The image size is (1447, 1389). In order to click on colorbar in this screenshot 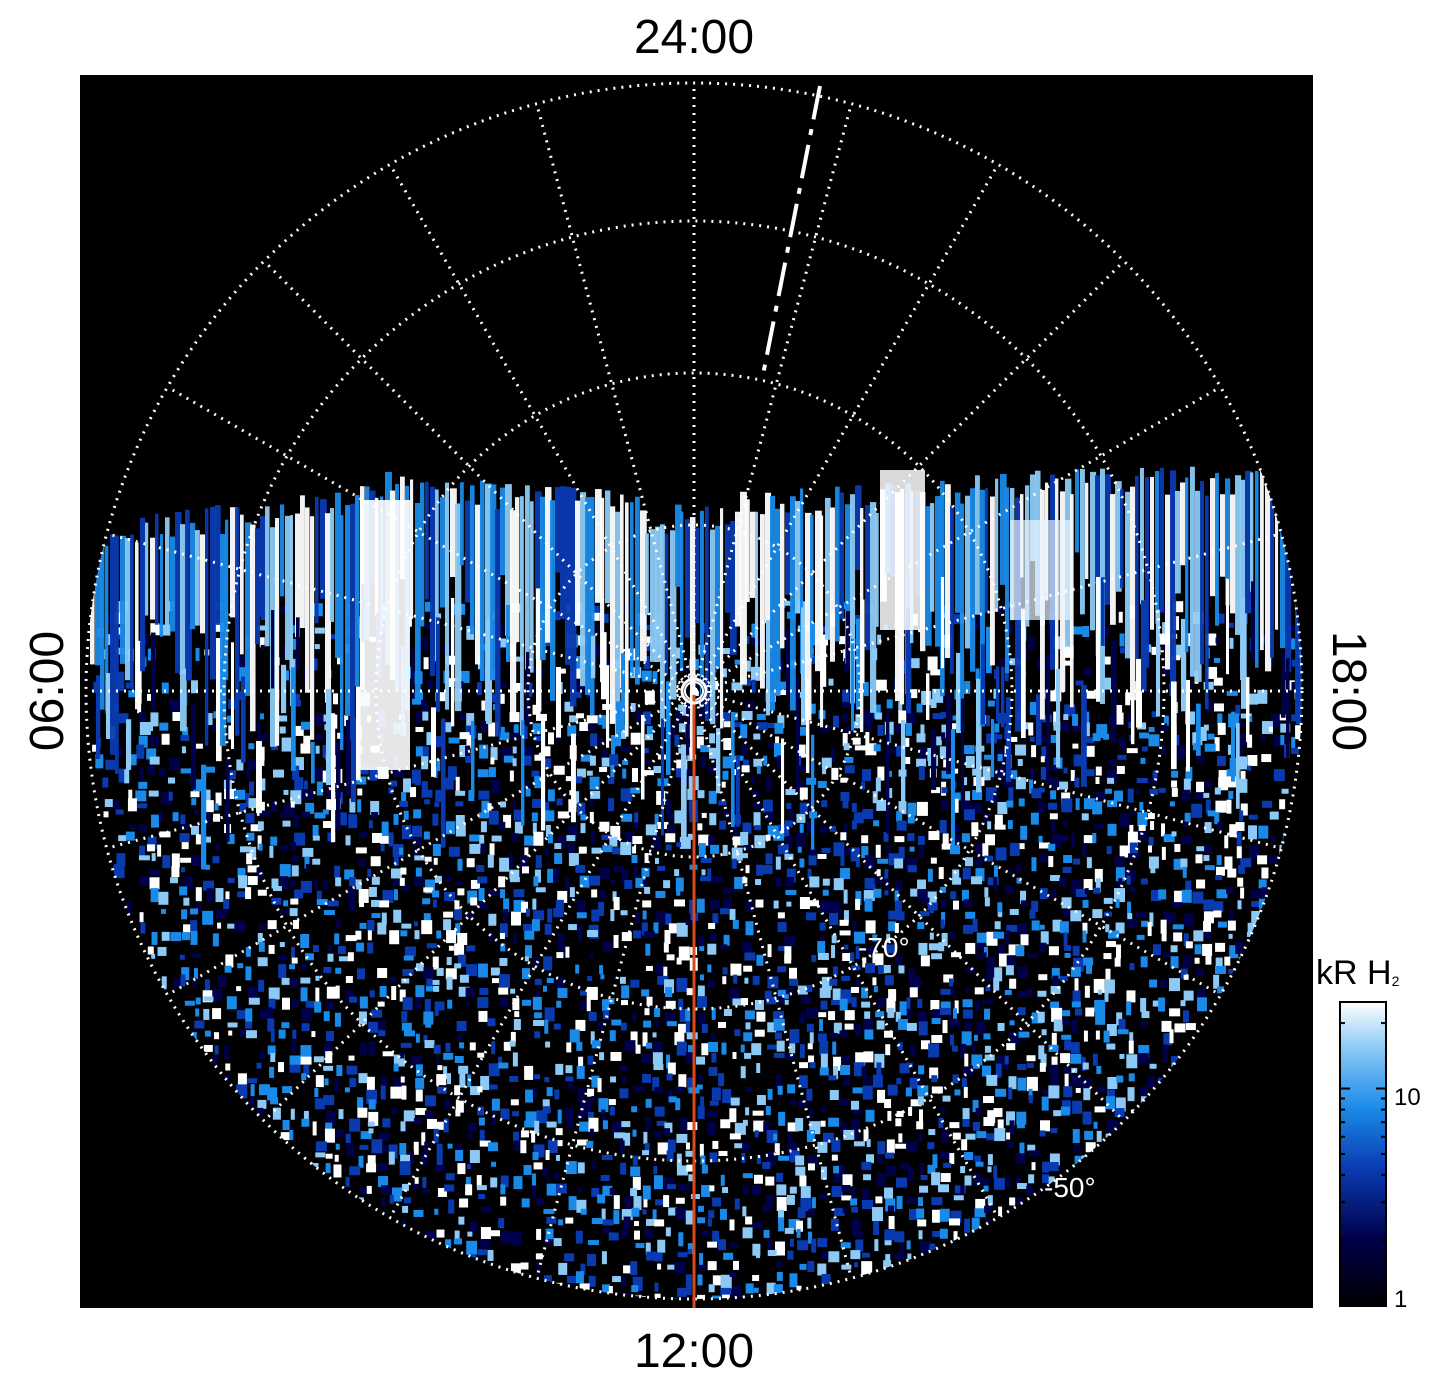, I will do `click(1363, 1154)`.